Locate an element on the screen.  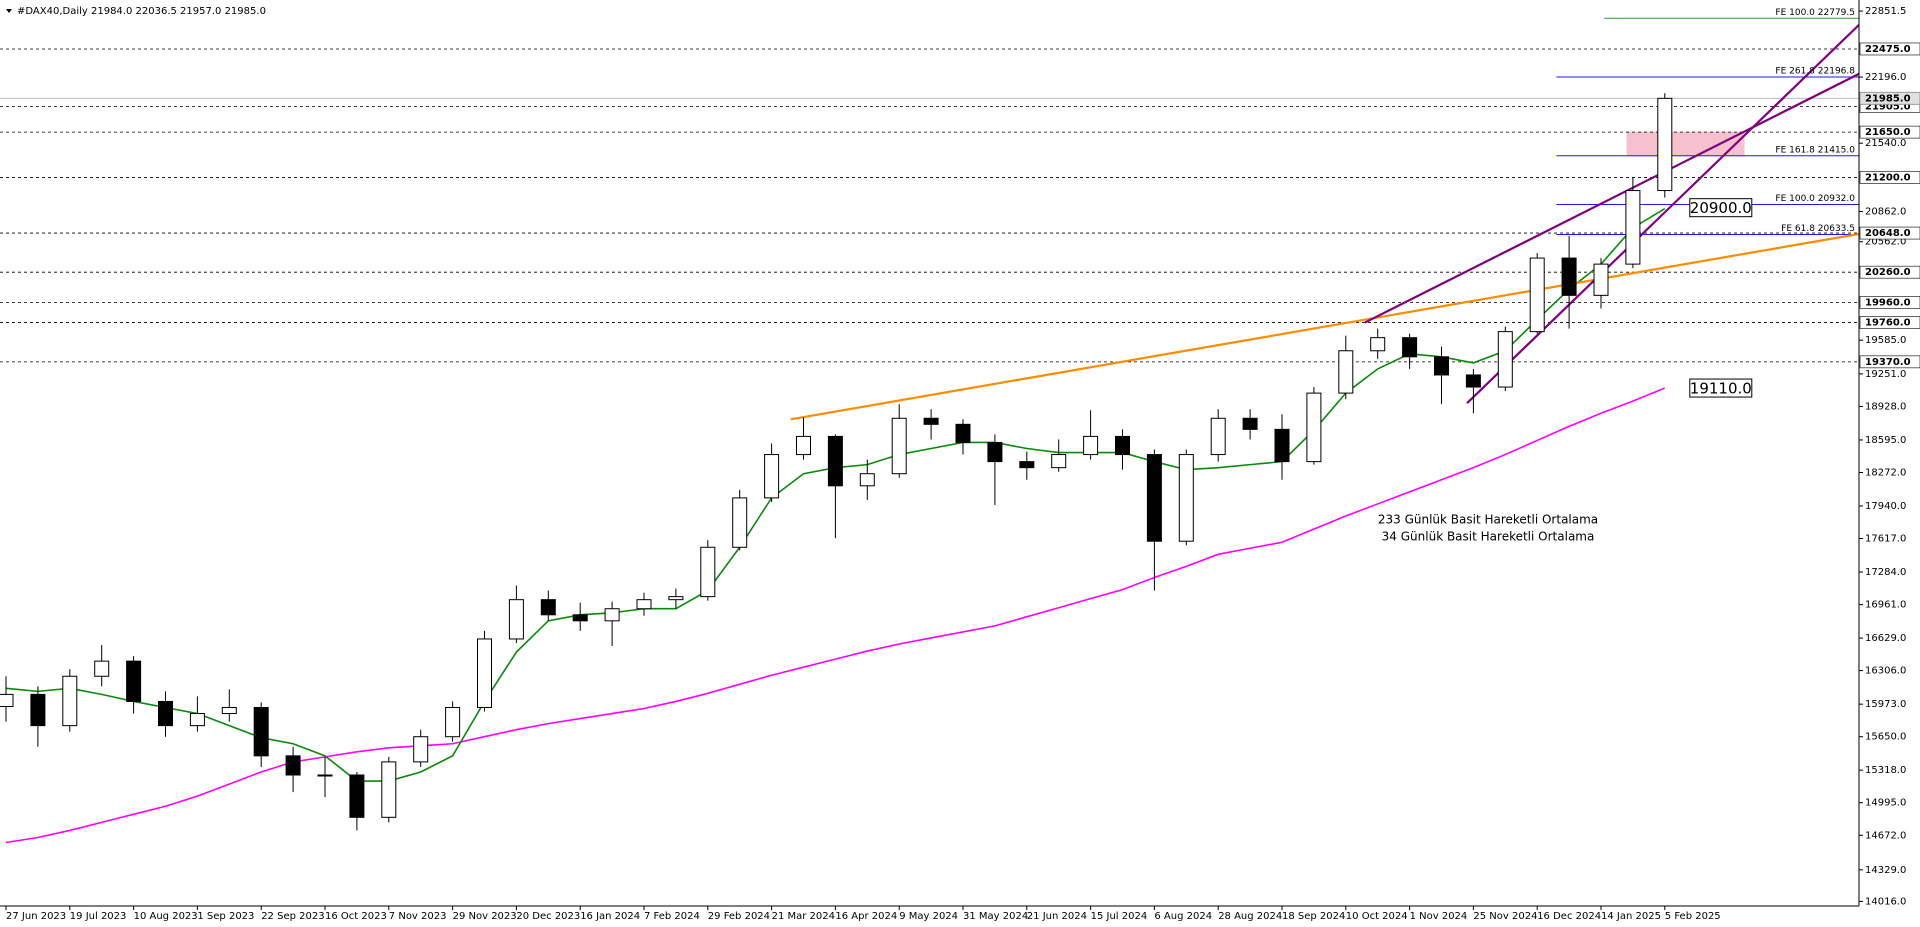
level-label: 20648.0 is located at coordinates (1888, 233).